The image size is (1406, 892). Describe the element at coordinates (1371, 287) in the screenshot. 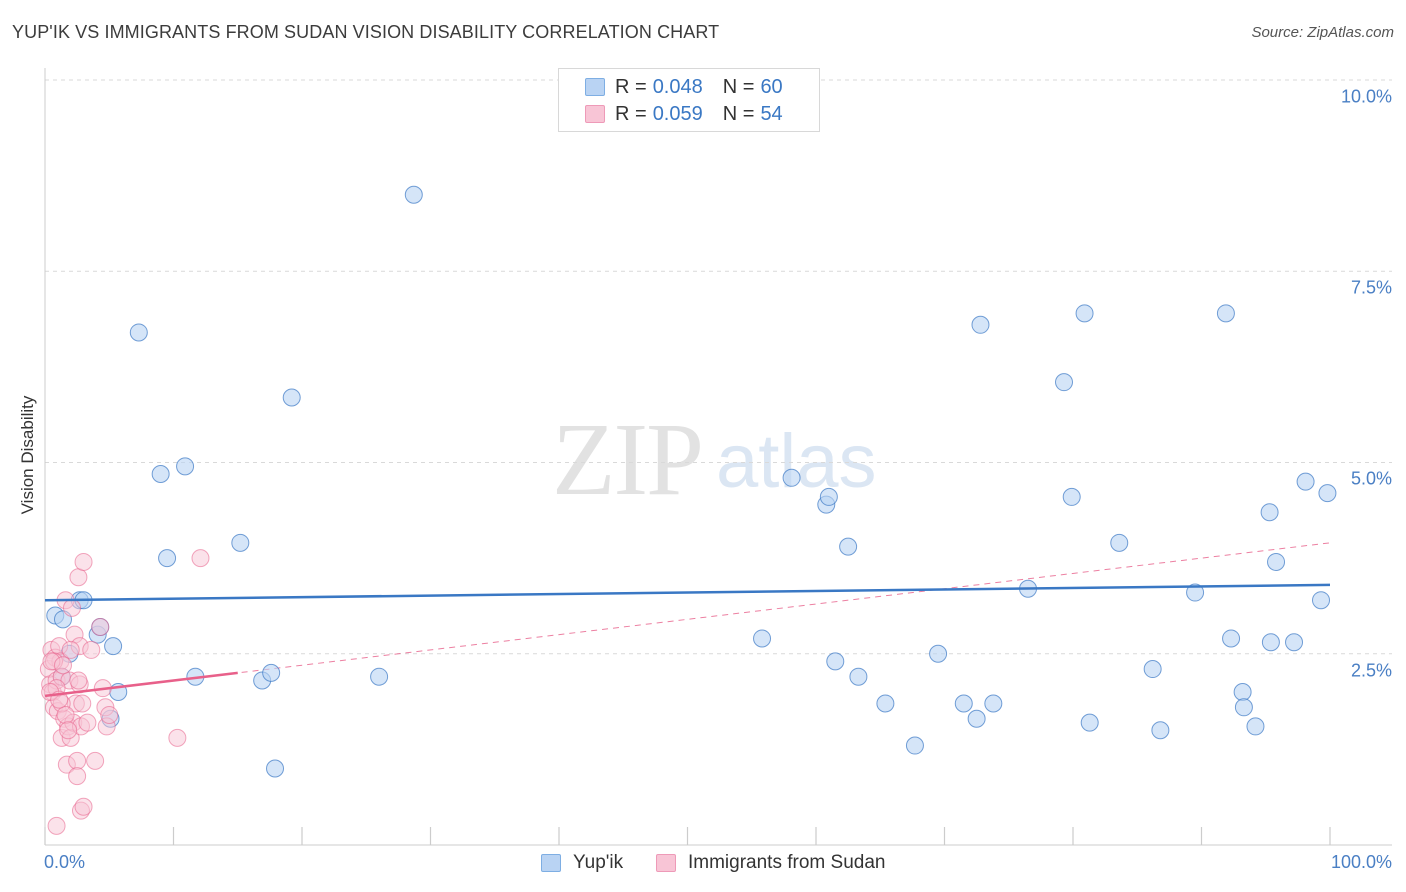

I see `y-tick-label-7-5: 7.5%` at that location.